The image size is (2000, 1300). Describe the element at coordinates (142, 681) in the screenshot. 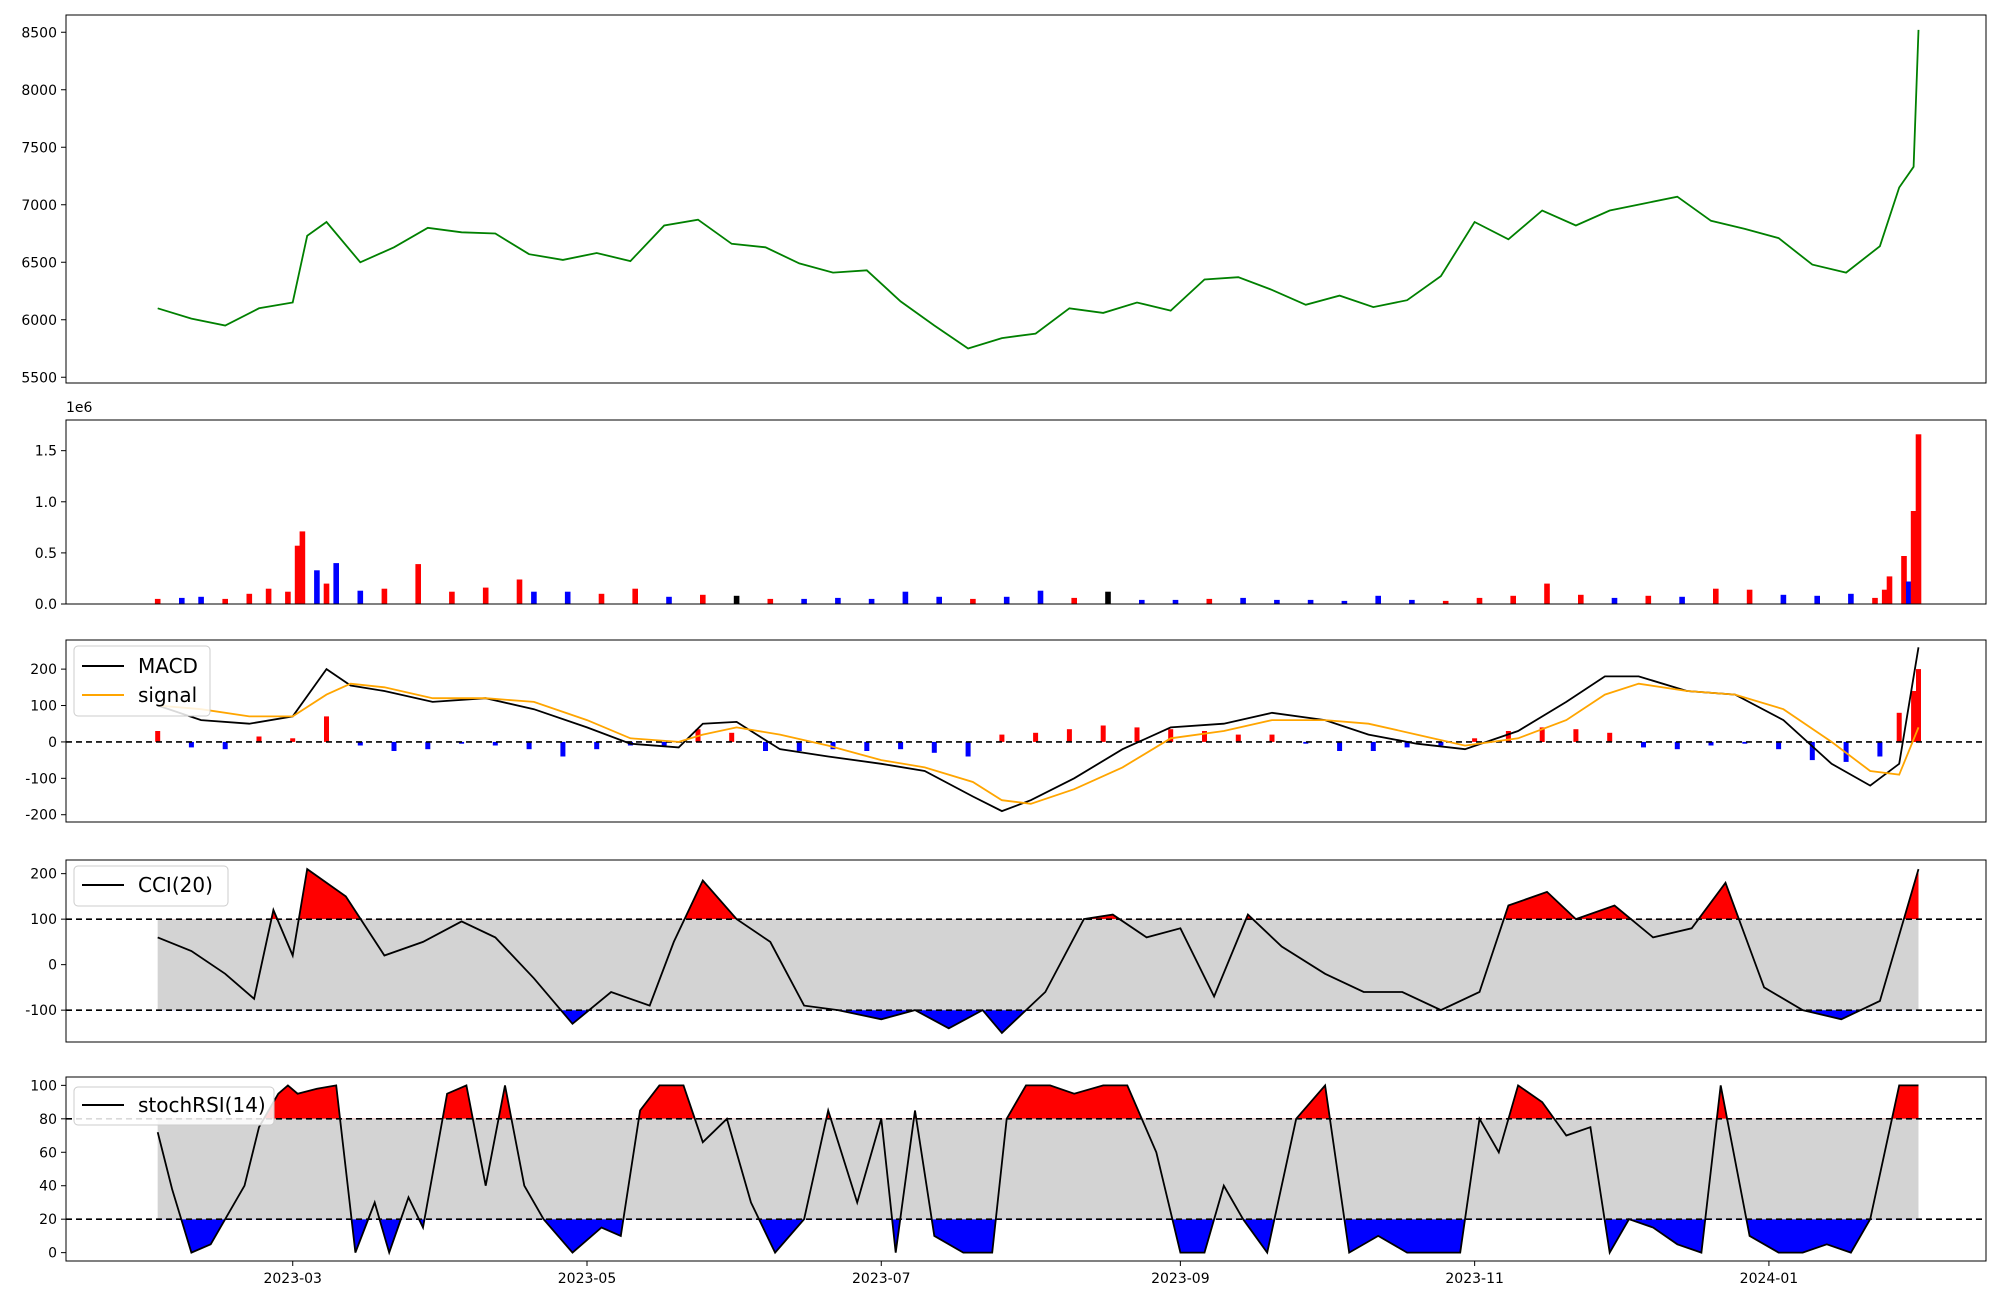

I see `macd-legend: MACD signal` at that location.